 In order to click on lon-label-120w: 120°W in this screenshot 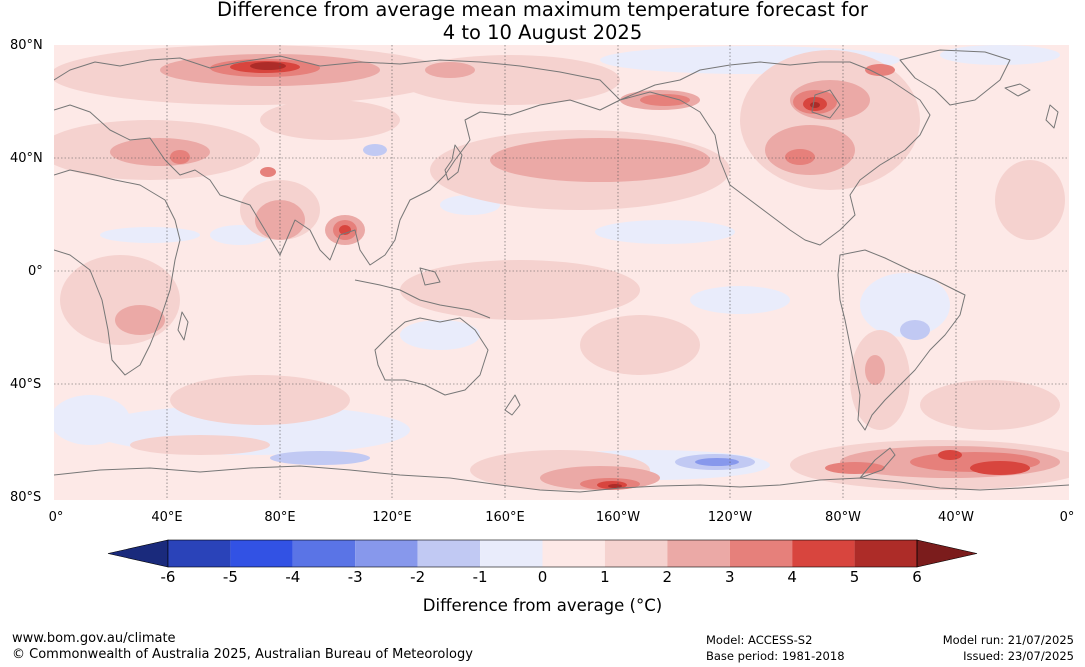, I will do `click(730, 517)`.